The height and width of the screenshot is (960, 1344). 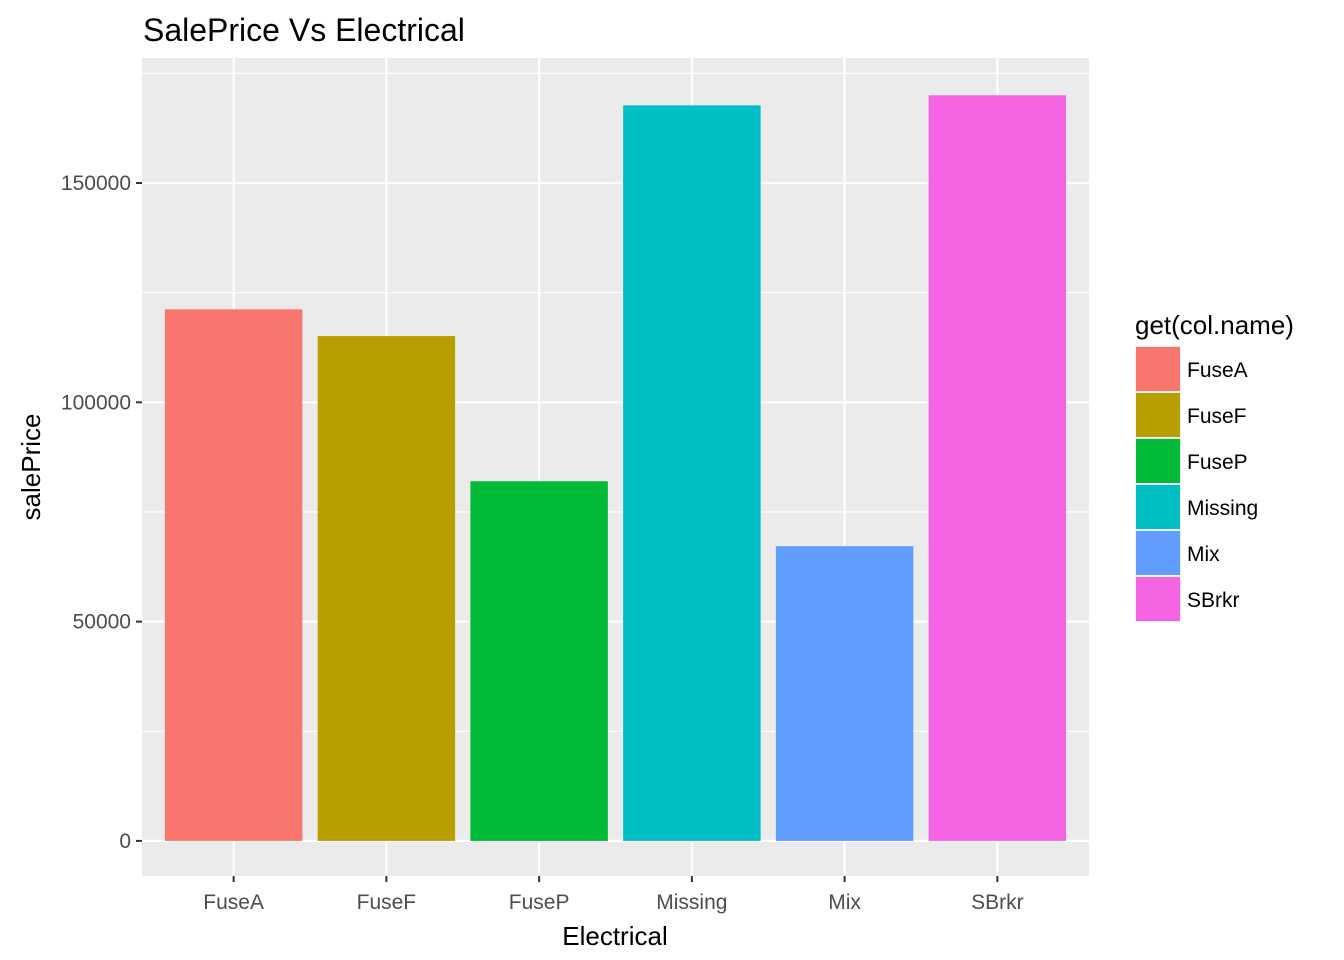 I want to click on y-axis-title: salePrice, so click(x=31, y=467).